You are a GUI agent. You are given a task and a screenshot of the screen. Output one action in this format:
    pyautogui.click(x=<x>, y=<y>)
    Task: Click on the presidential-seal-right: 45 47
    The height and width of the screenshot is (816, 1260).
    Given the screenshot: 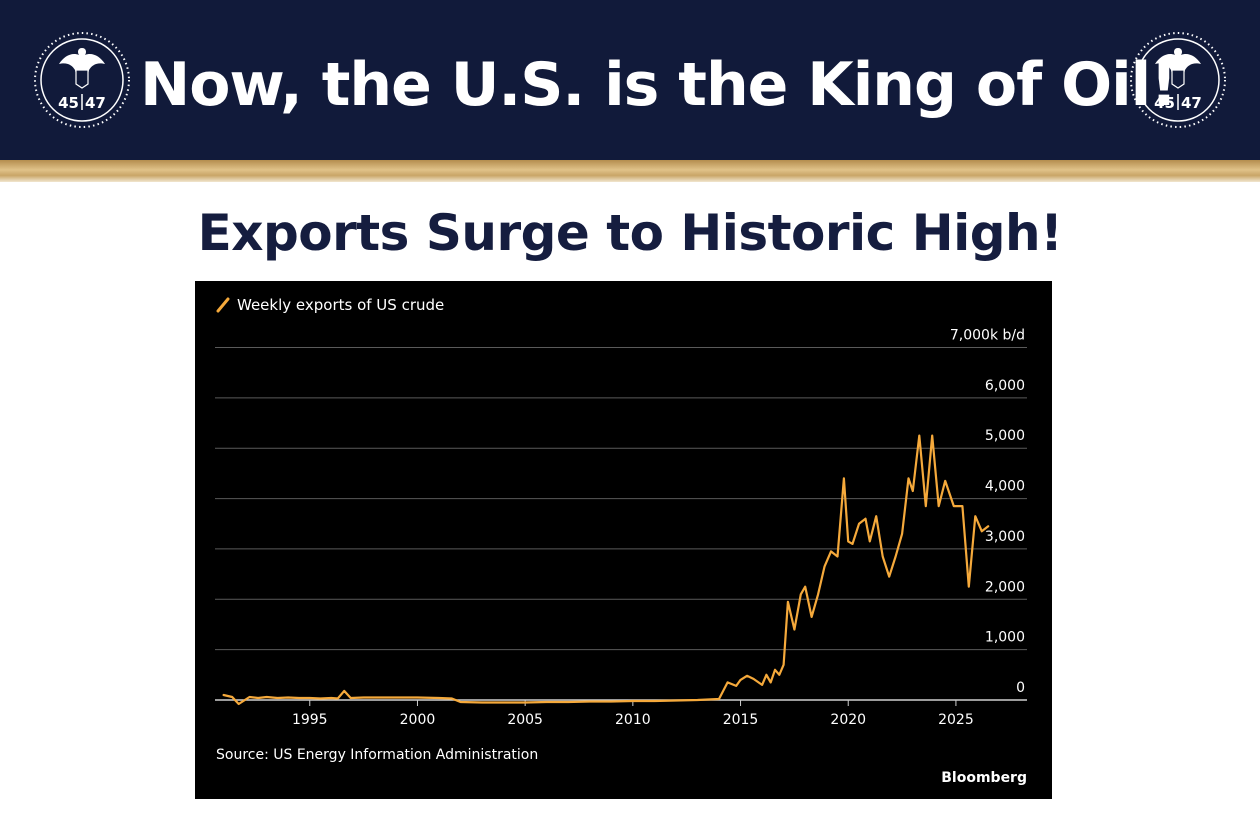 What is the action you would take?
    pyautogui.click(x=1178, y=80)
    